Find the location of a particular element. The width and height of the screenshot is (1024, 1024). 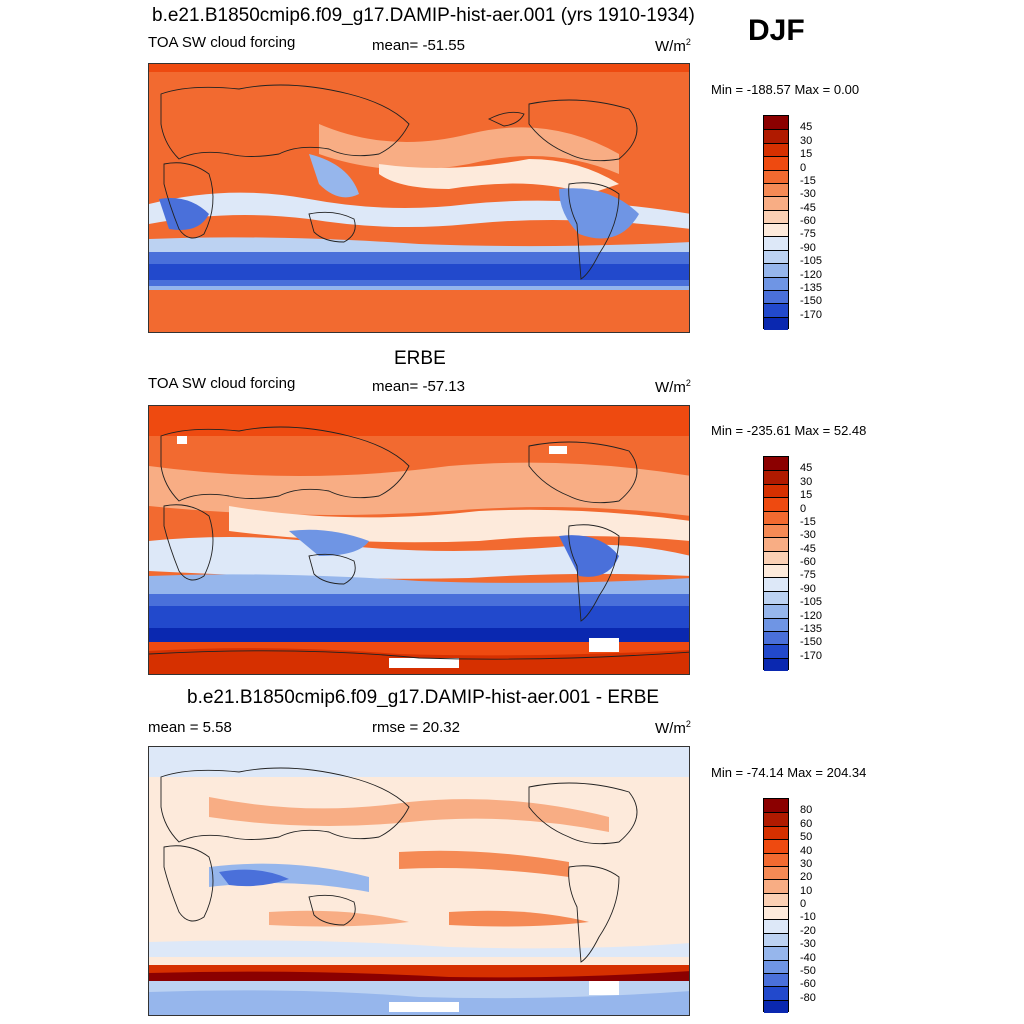

panel1-colorbar-label: -135 is located at coordinates (811, 287).